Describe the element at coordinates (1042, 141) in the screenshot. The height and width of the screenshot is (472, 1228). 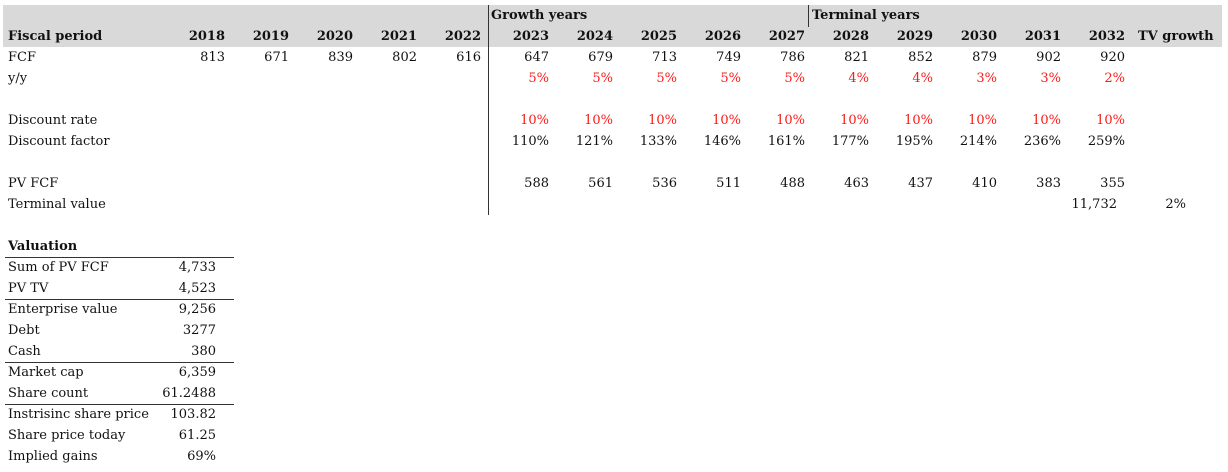
I see `discount-factor-cell-2031: 236%` at that location.